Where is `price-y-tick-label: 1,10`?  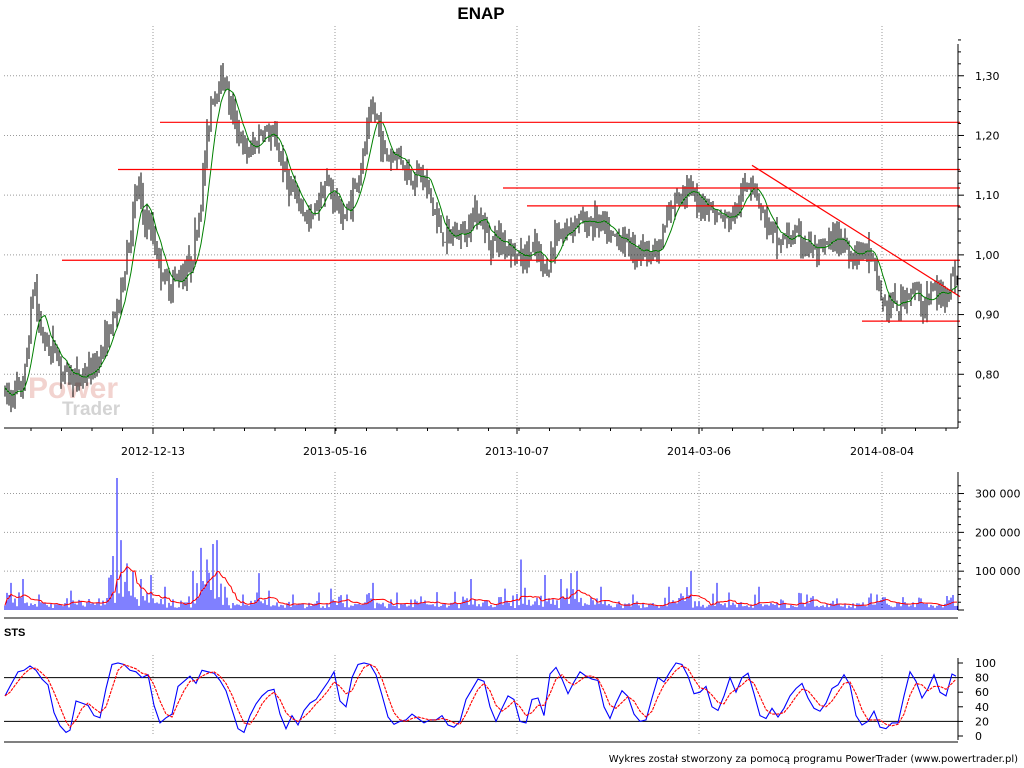 price-y-tick-label: 1,10 is located at coordinates (987, 195).